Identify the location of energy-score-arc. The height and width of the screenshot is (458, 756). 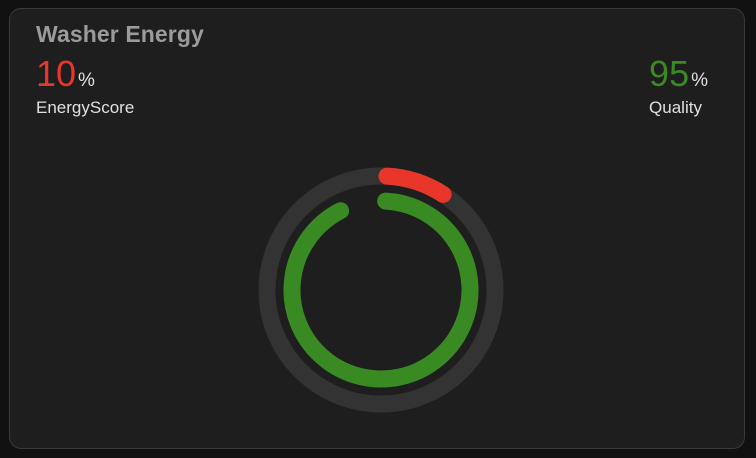
(415, 185).